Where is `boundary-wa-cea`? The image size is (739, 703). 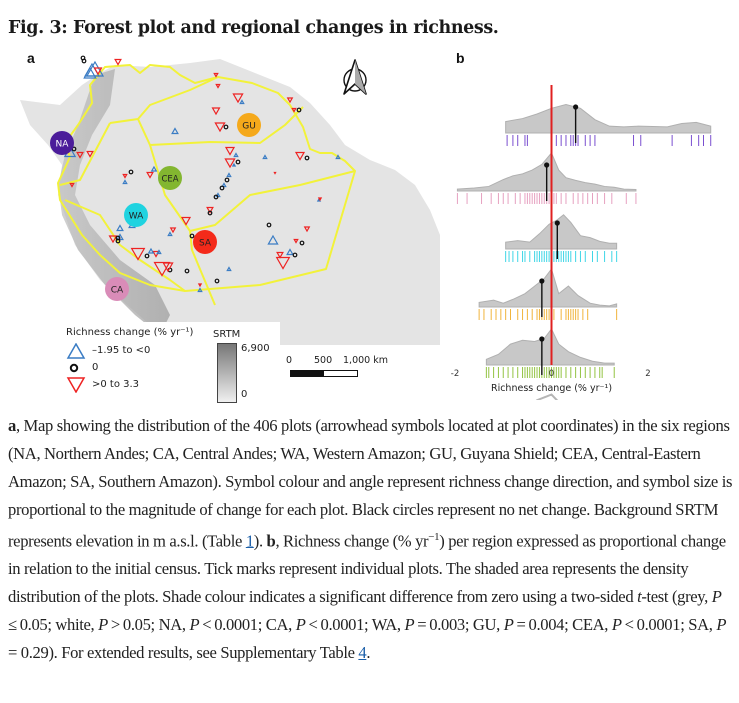
boundary-wa-cea is located at coordinates (170, 188).